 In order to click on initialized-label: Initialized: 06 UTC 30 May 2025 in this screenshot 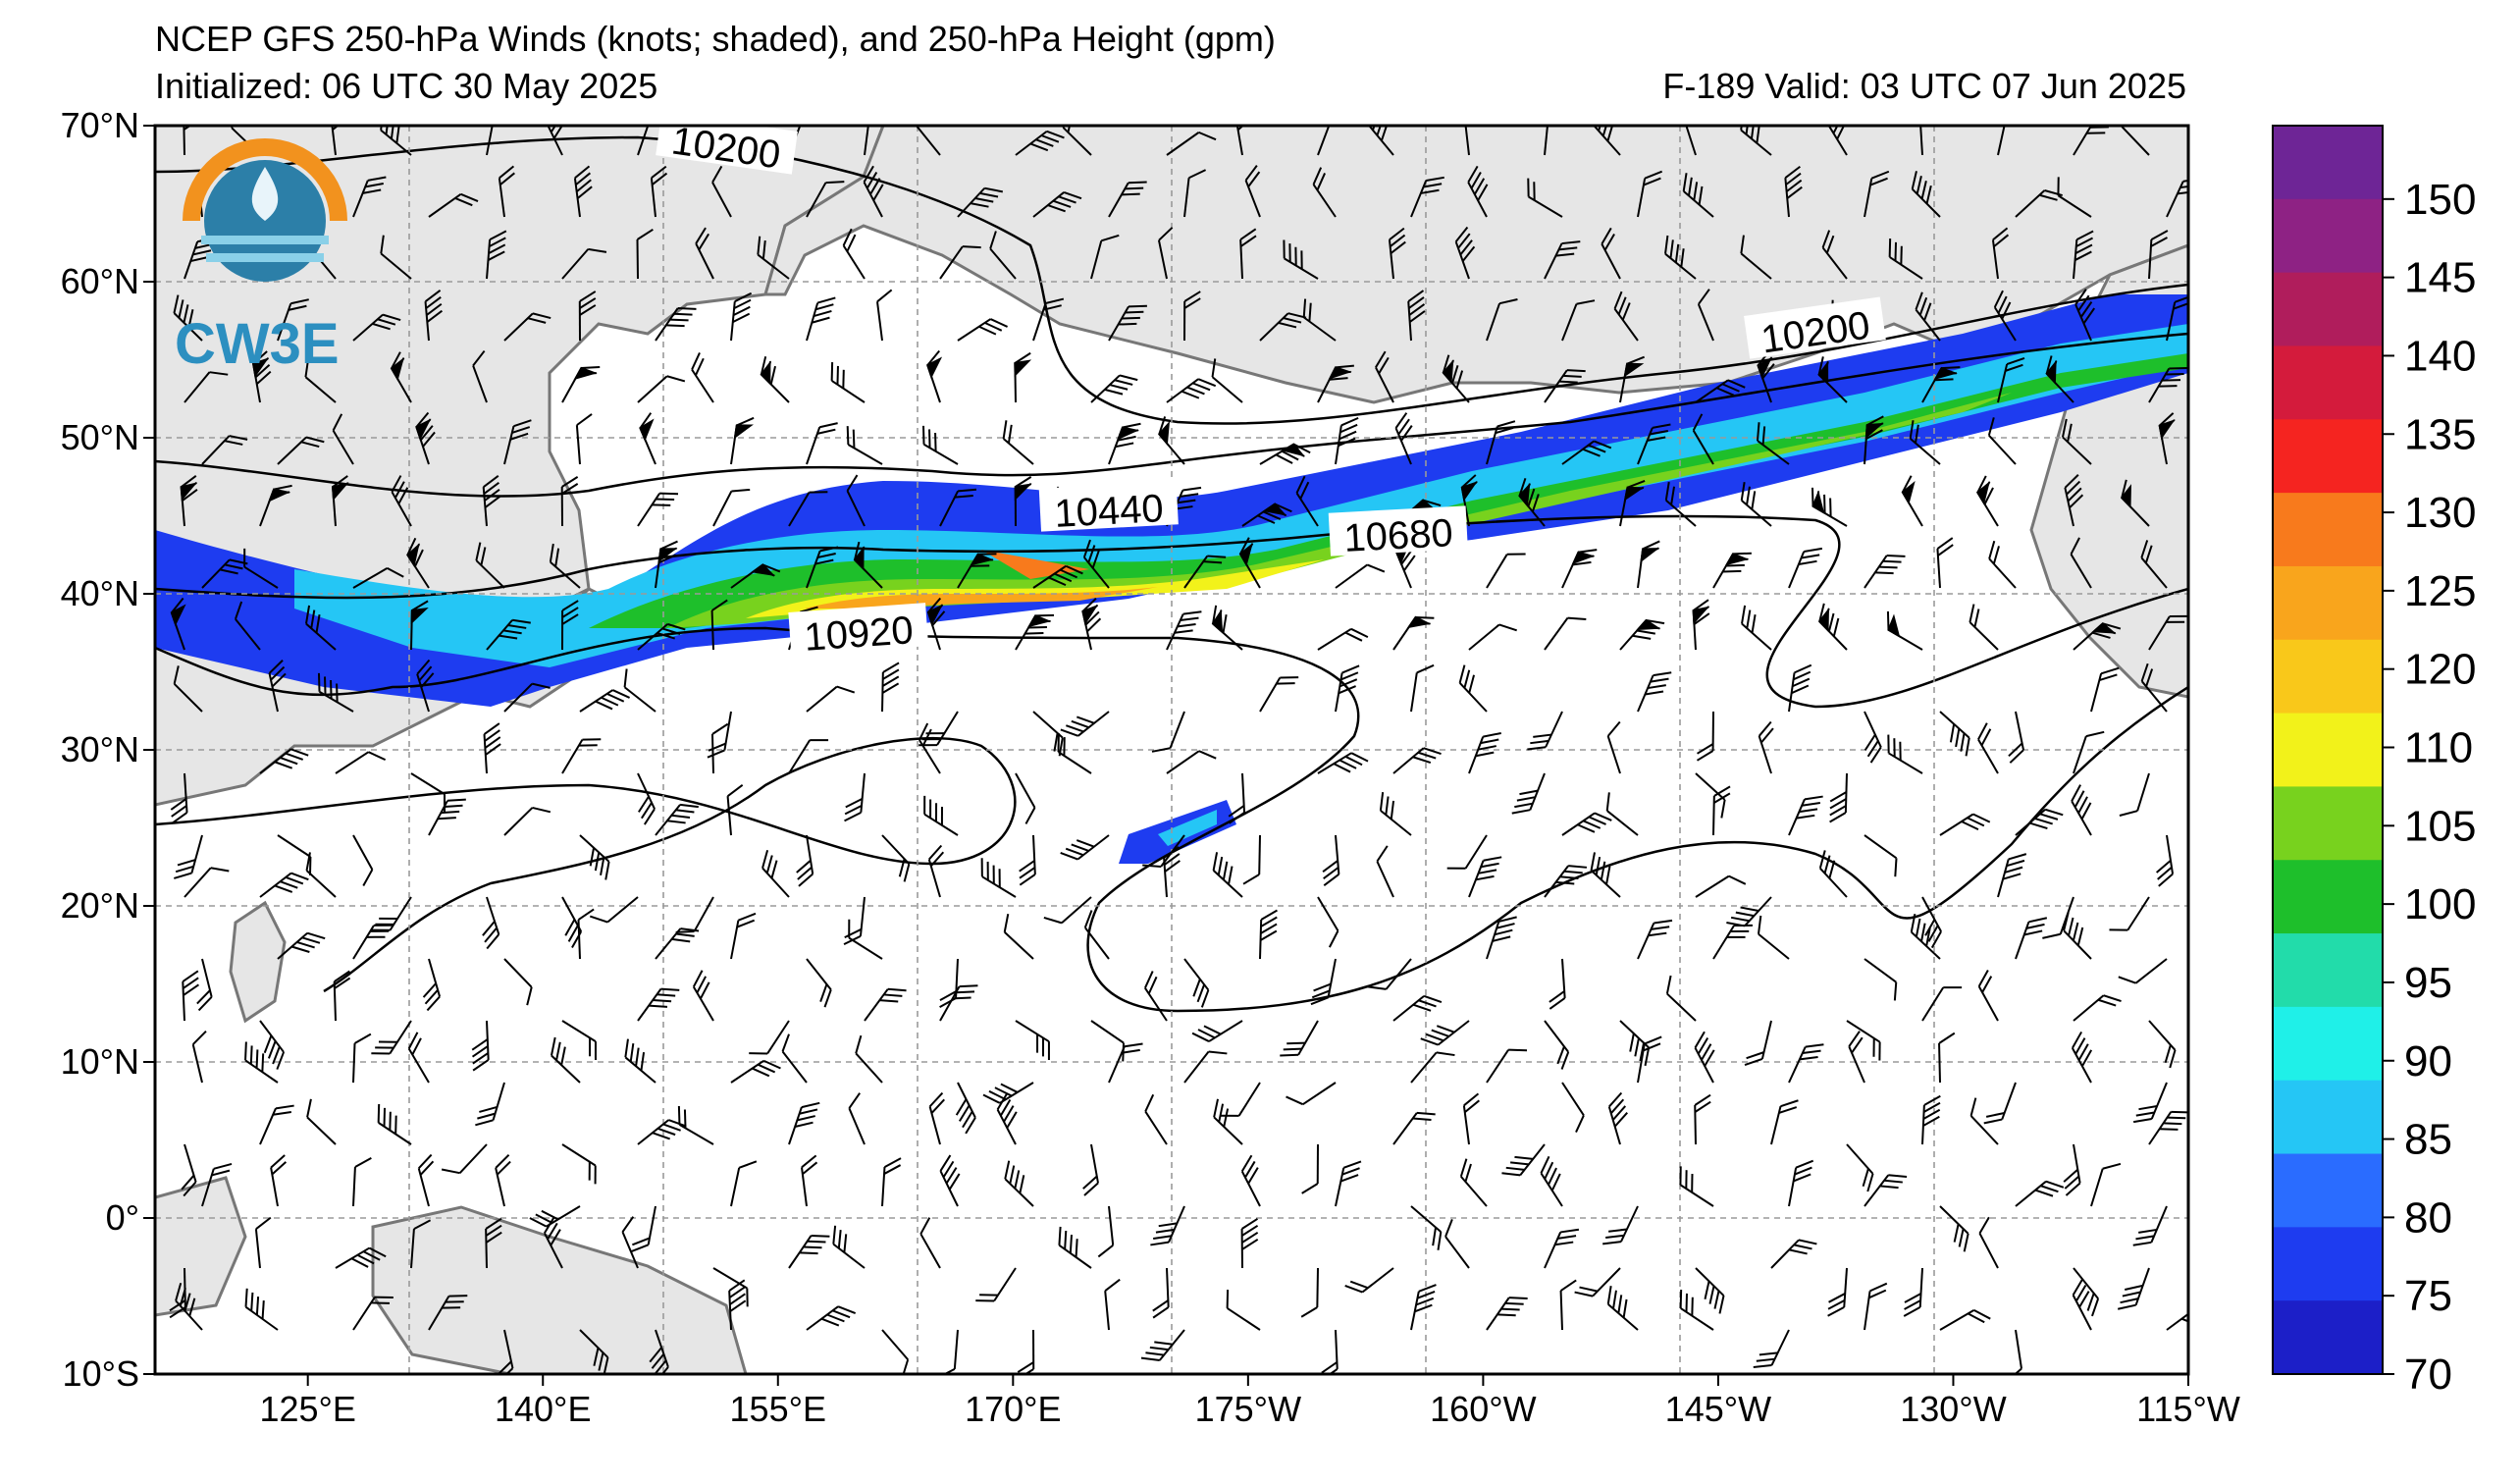, I will do `click(406, 86)`.